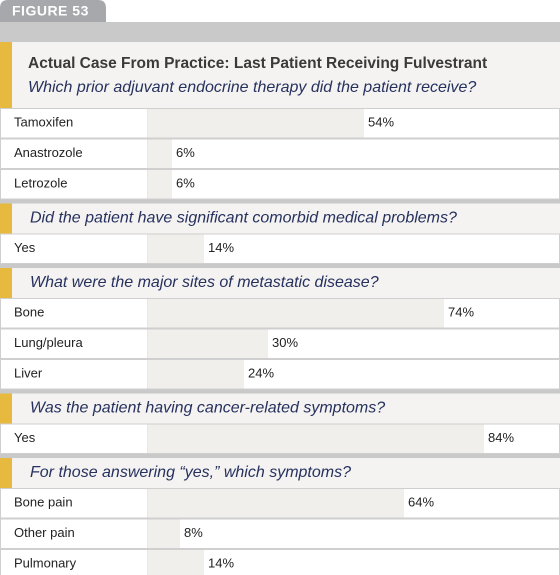 Image resolution: width=560 pixels, height=575 pixels. Describe the element at coordinates (501, 437) in the screenshot. I see `value-label: 84%` at that location.